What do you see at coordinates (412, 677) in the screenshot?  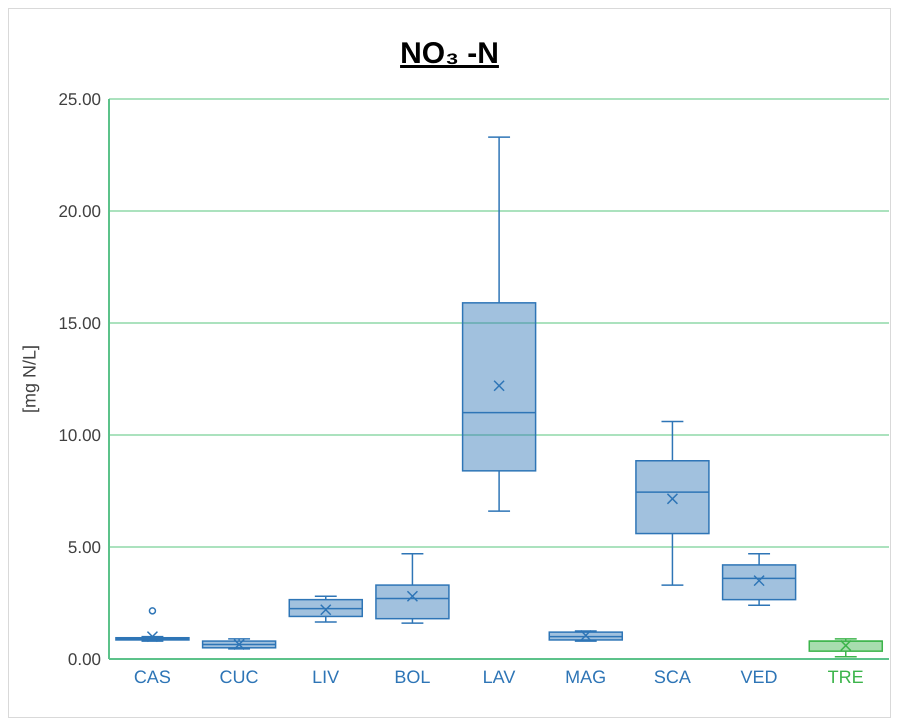 I see `x-tick-label: BOL` at bounding box center [412, 677].